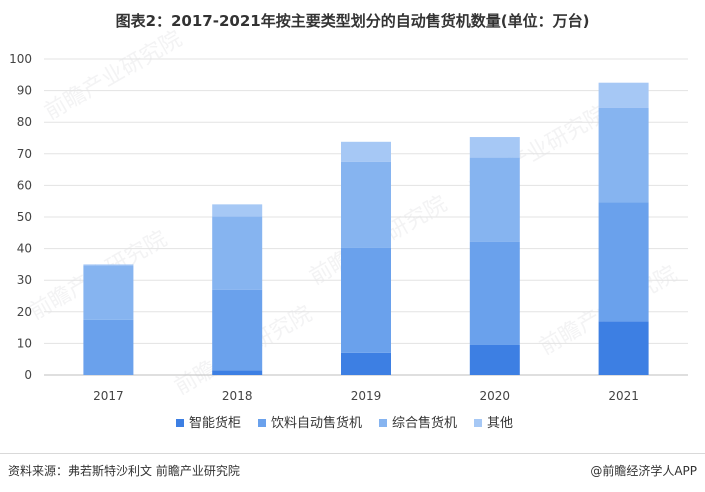  What do you see at coordinates (24, 312) in the screenshot?
I see `y-tick-label: 20` at bounding box center [24, 312].